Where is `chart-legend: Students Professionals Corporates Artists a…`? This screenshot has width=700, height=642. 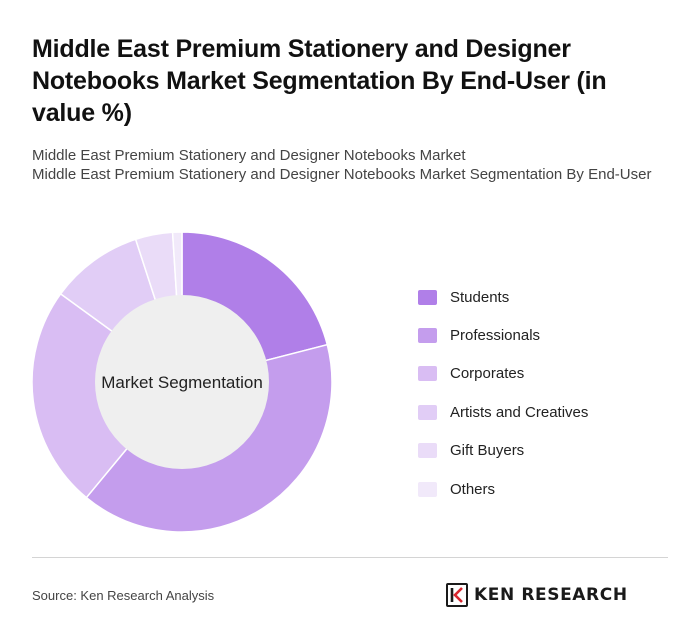
chart-legend: Students Professionals Corporates Artists a… is located at coordinates (548, 393).